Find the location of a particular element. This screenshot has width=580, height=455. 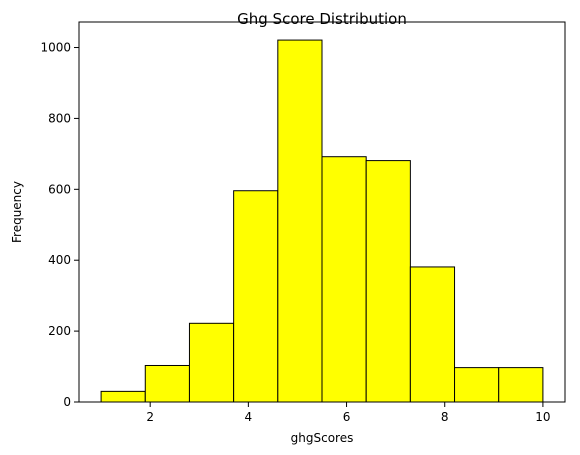

x-axis-label: ghgScores is located at coordinates (322, 438).